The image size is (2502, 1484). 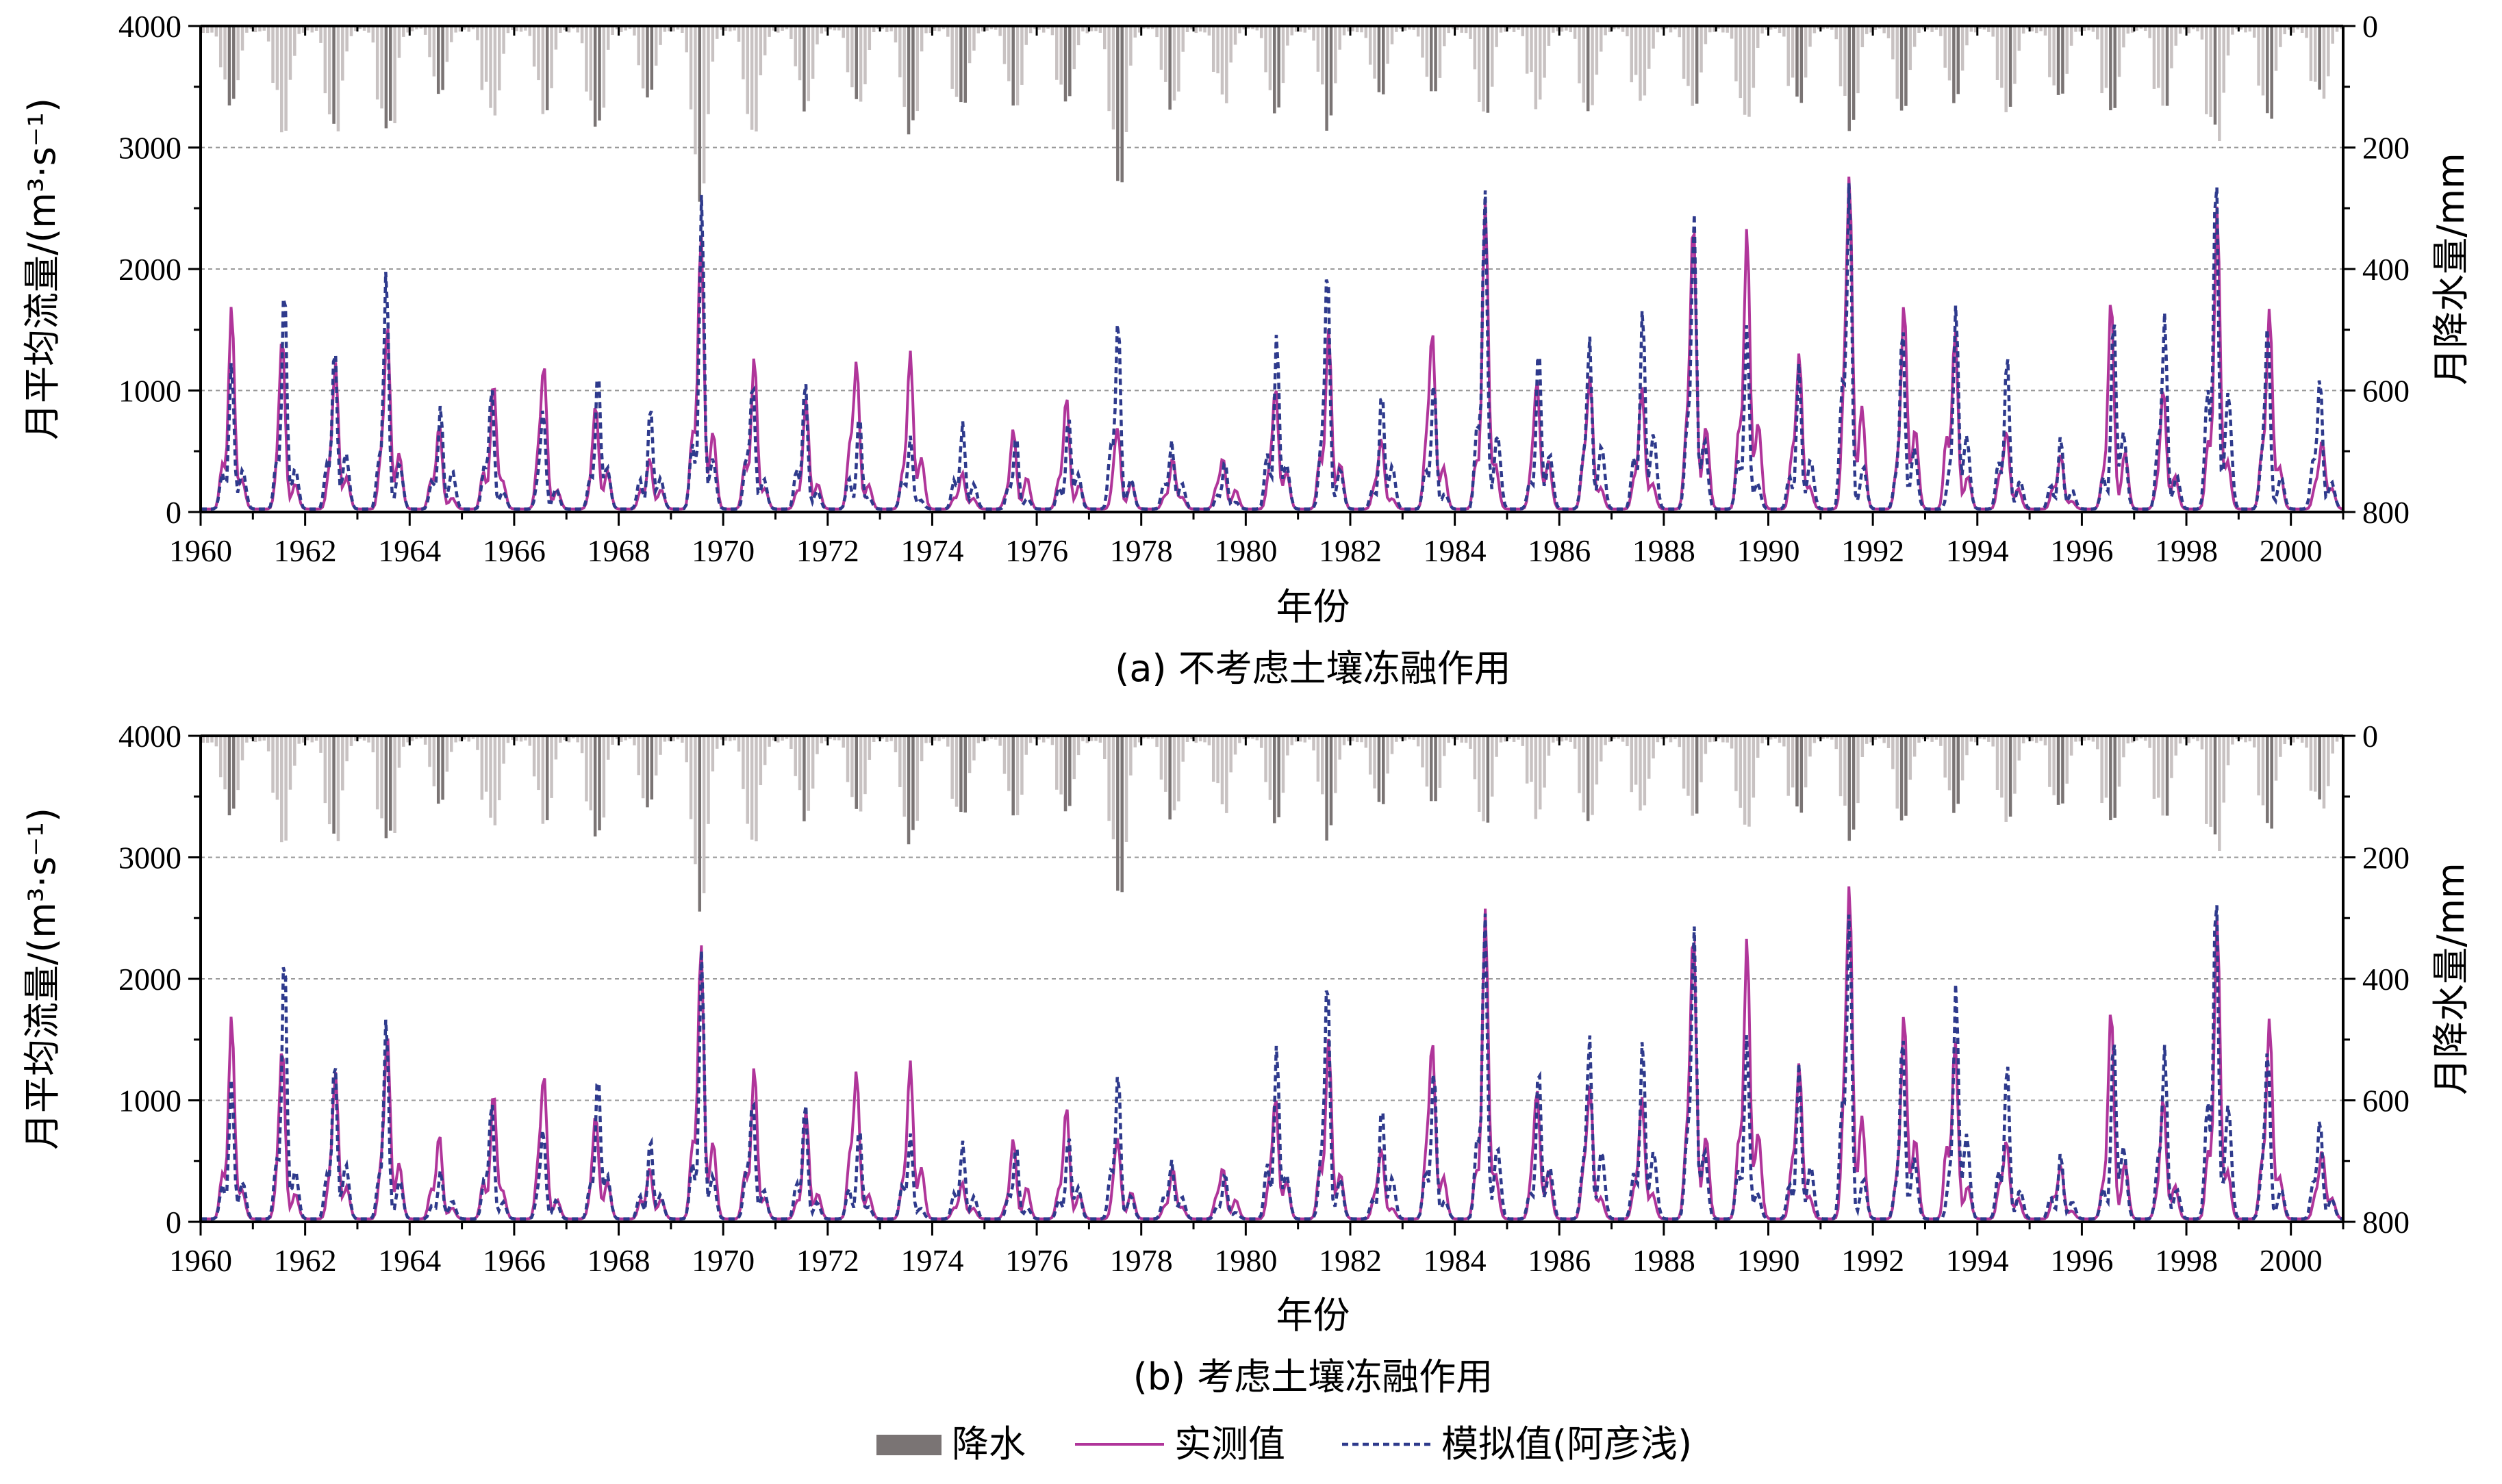 What do you see at coordinates (174, 1222) in the screenshot?
I see `y-tick-label: 0` at bounding box center [174, 1222].